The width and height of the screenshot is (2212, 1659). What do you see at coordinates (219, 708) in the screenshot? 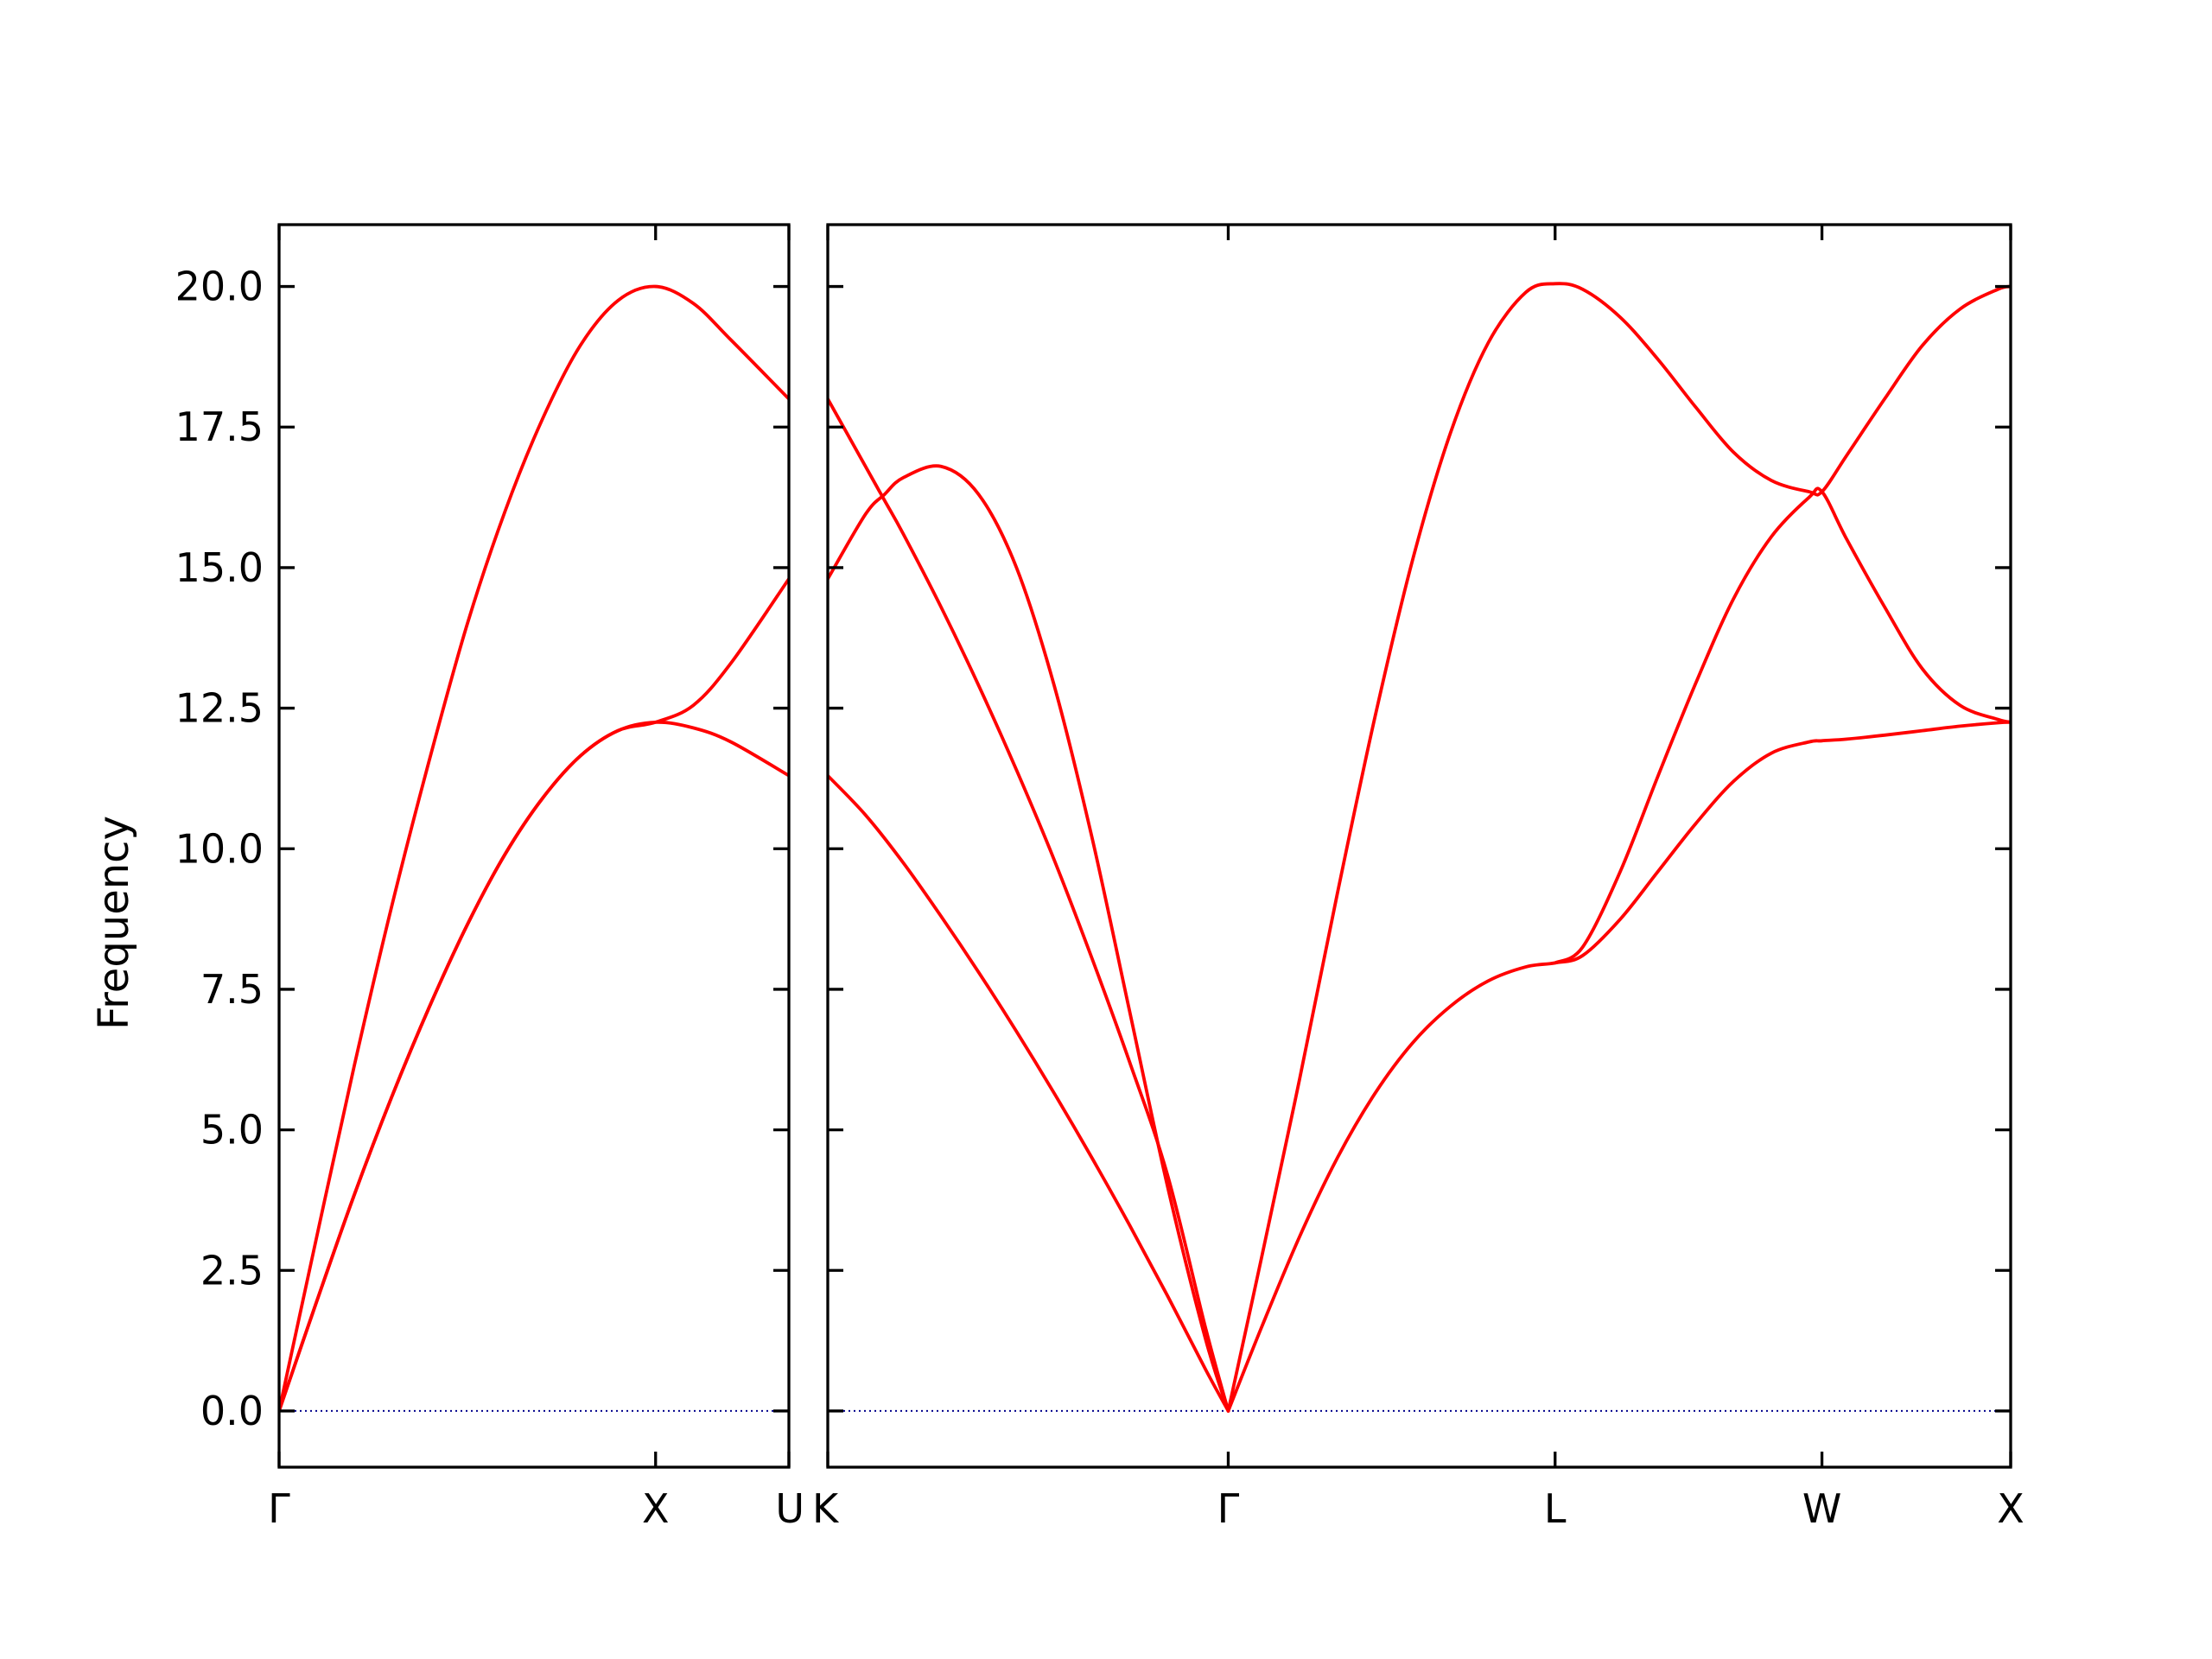
I see `y-tick-label: 12.5` at bounding box center [219, 708].